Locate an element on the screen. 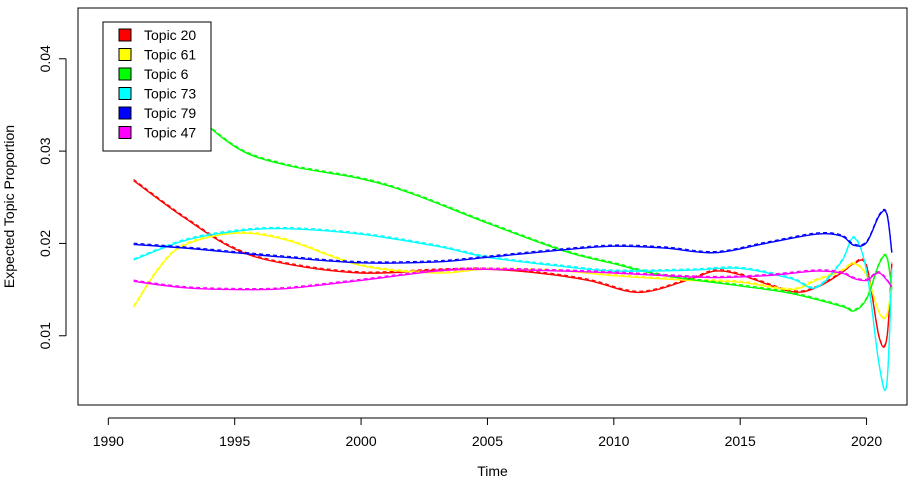 This screenshot has width=914, height=484. y-tick-label: 0.02 is located at coordinates (45, 243).